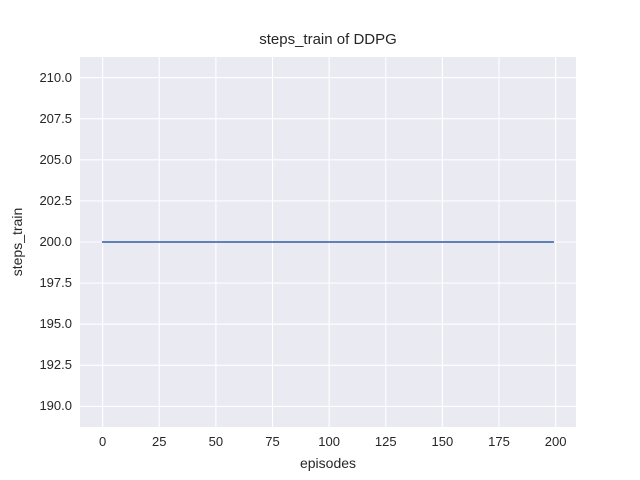 This screenshot has height=480, width=640. Describe the element at coordinates (272, 441) in the screenshot. I see `x-tick-label: 75` at that location.